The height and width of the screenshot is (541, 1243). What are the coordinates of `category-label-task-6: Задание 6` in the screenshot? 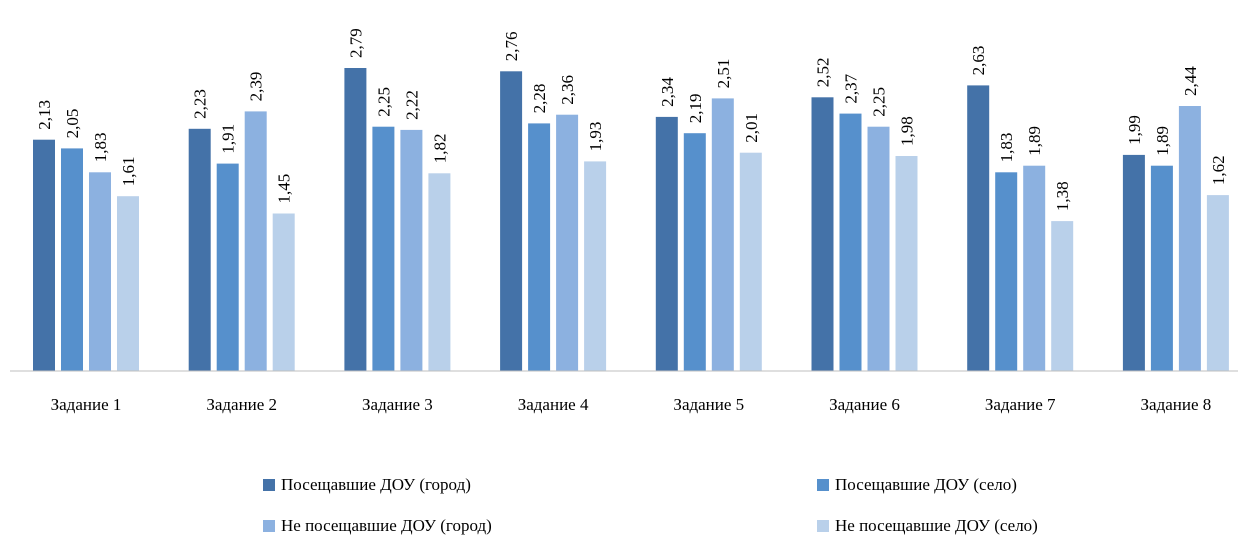 It's located at (864, 404).